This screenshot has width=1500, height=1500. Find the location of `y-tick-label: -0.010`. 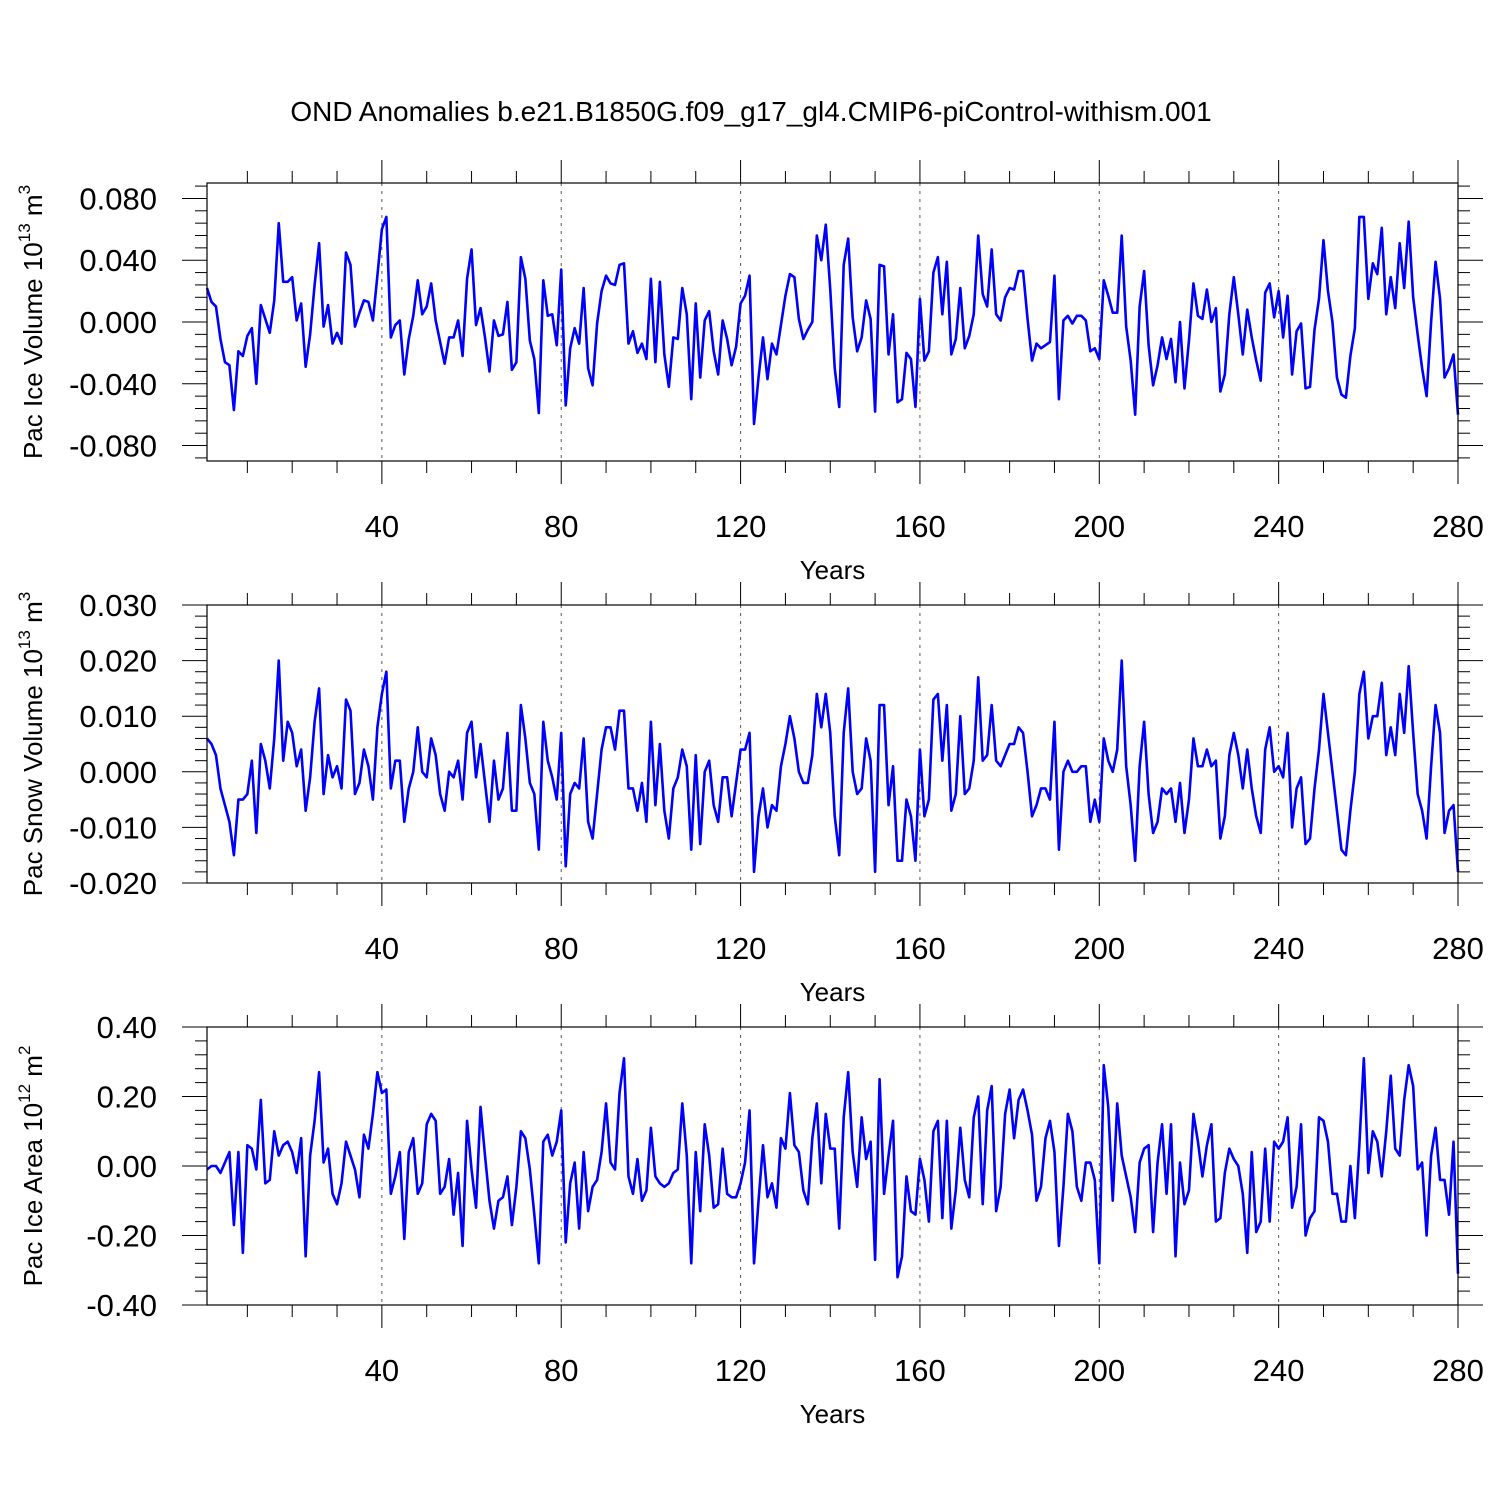

y-tick-label: -0.010 is located at coordinates (113, 827).